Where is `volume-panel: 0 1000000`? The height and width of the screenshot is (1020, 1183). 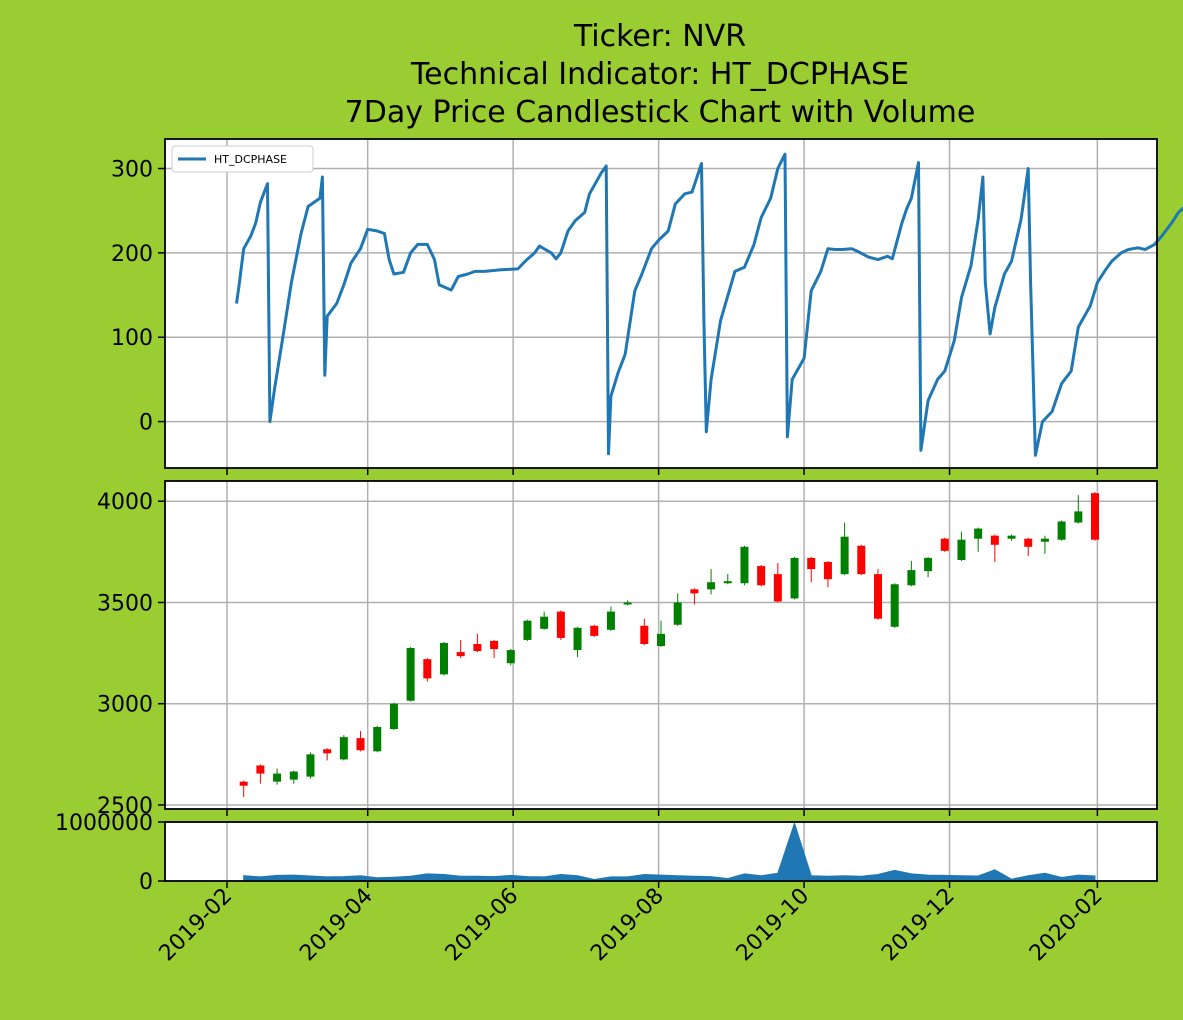 volume-panel: 0 1000000 is located at coordinates (606, 853).